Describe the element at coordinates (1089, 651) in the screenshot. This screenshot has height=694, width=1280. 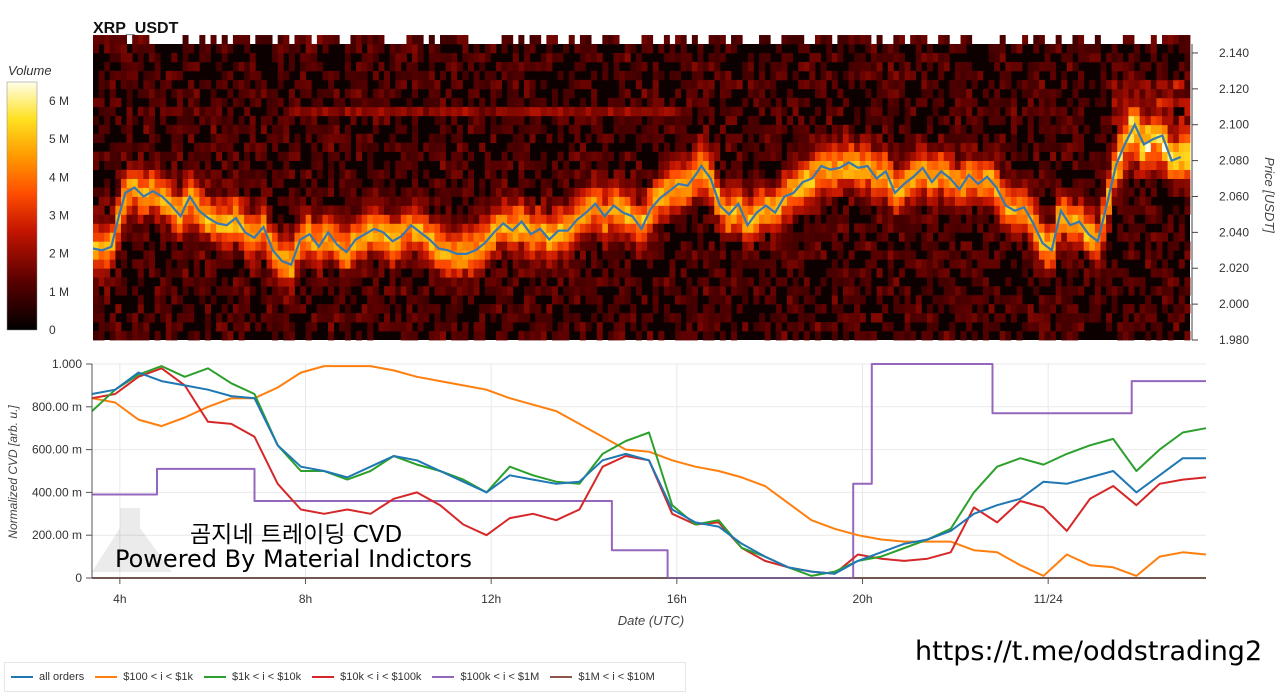
I see `telegram-link: https://t.me/oddstrading2` at that location.